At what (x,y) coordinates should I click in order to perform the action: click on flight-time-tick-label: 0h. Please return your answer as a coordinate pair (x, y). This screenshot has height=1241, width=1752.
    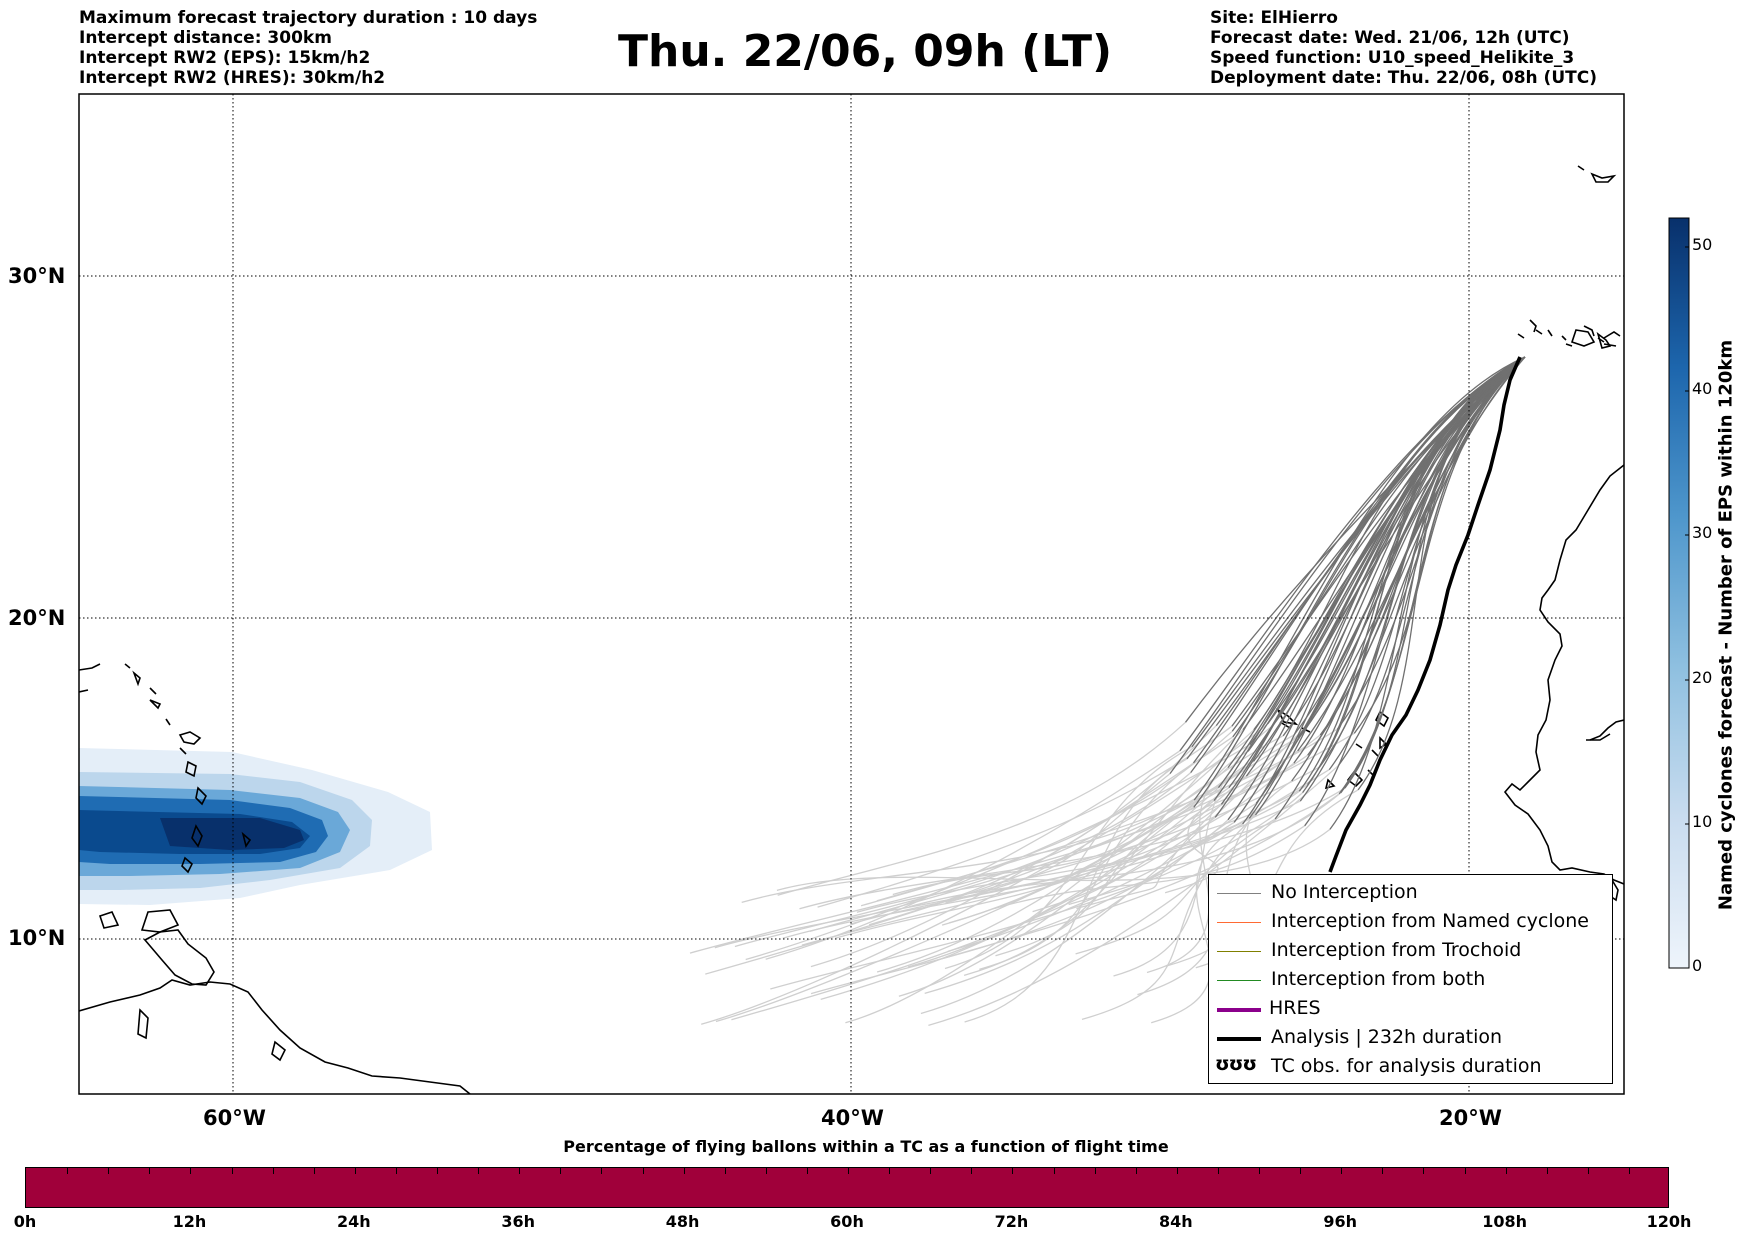
    Looking at the image, I should click on (25, 1221).